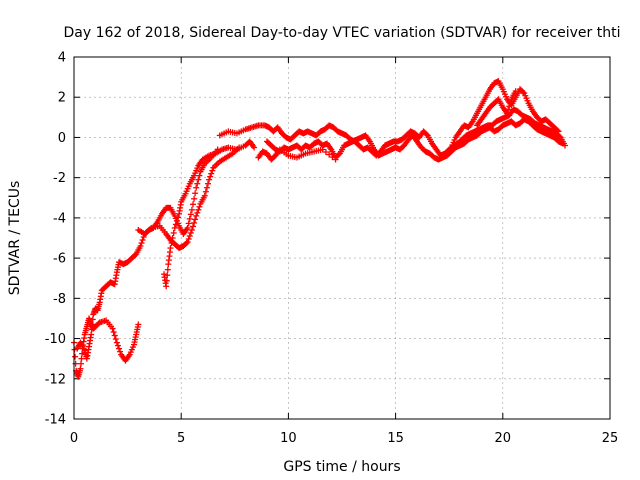  Describe the element at coordinates (62, 138) in the screenshot. I see `y-tick-label: 0` at that location.